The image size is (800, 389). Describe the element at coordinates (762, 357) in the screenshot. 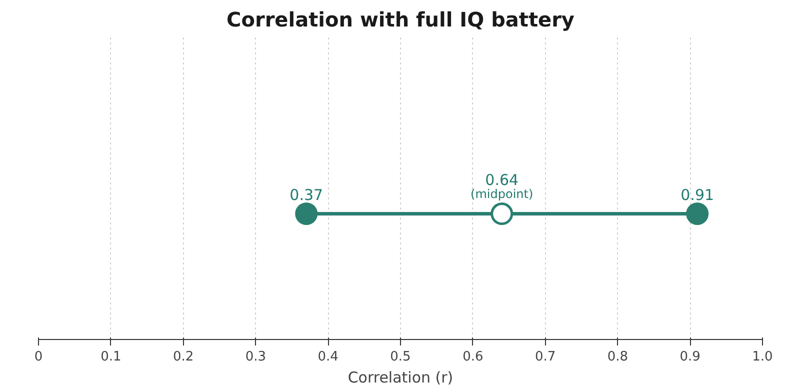

I see `x-tick-label: 1.0` at that location.